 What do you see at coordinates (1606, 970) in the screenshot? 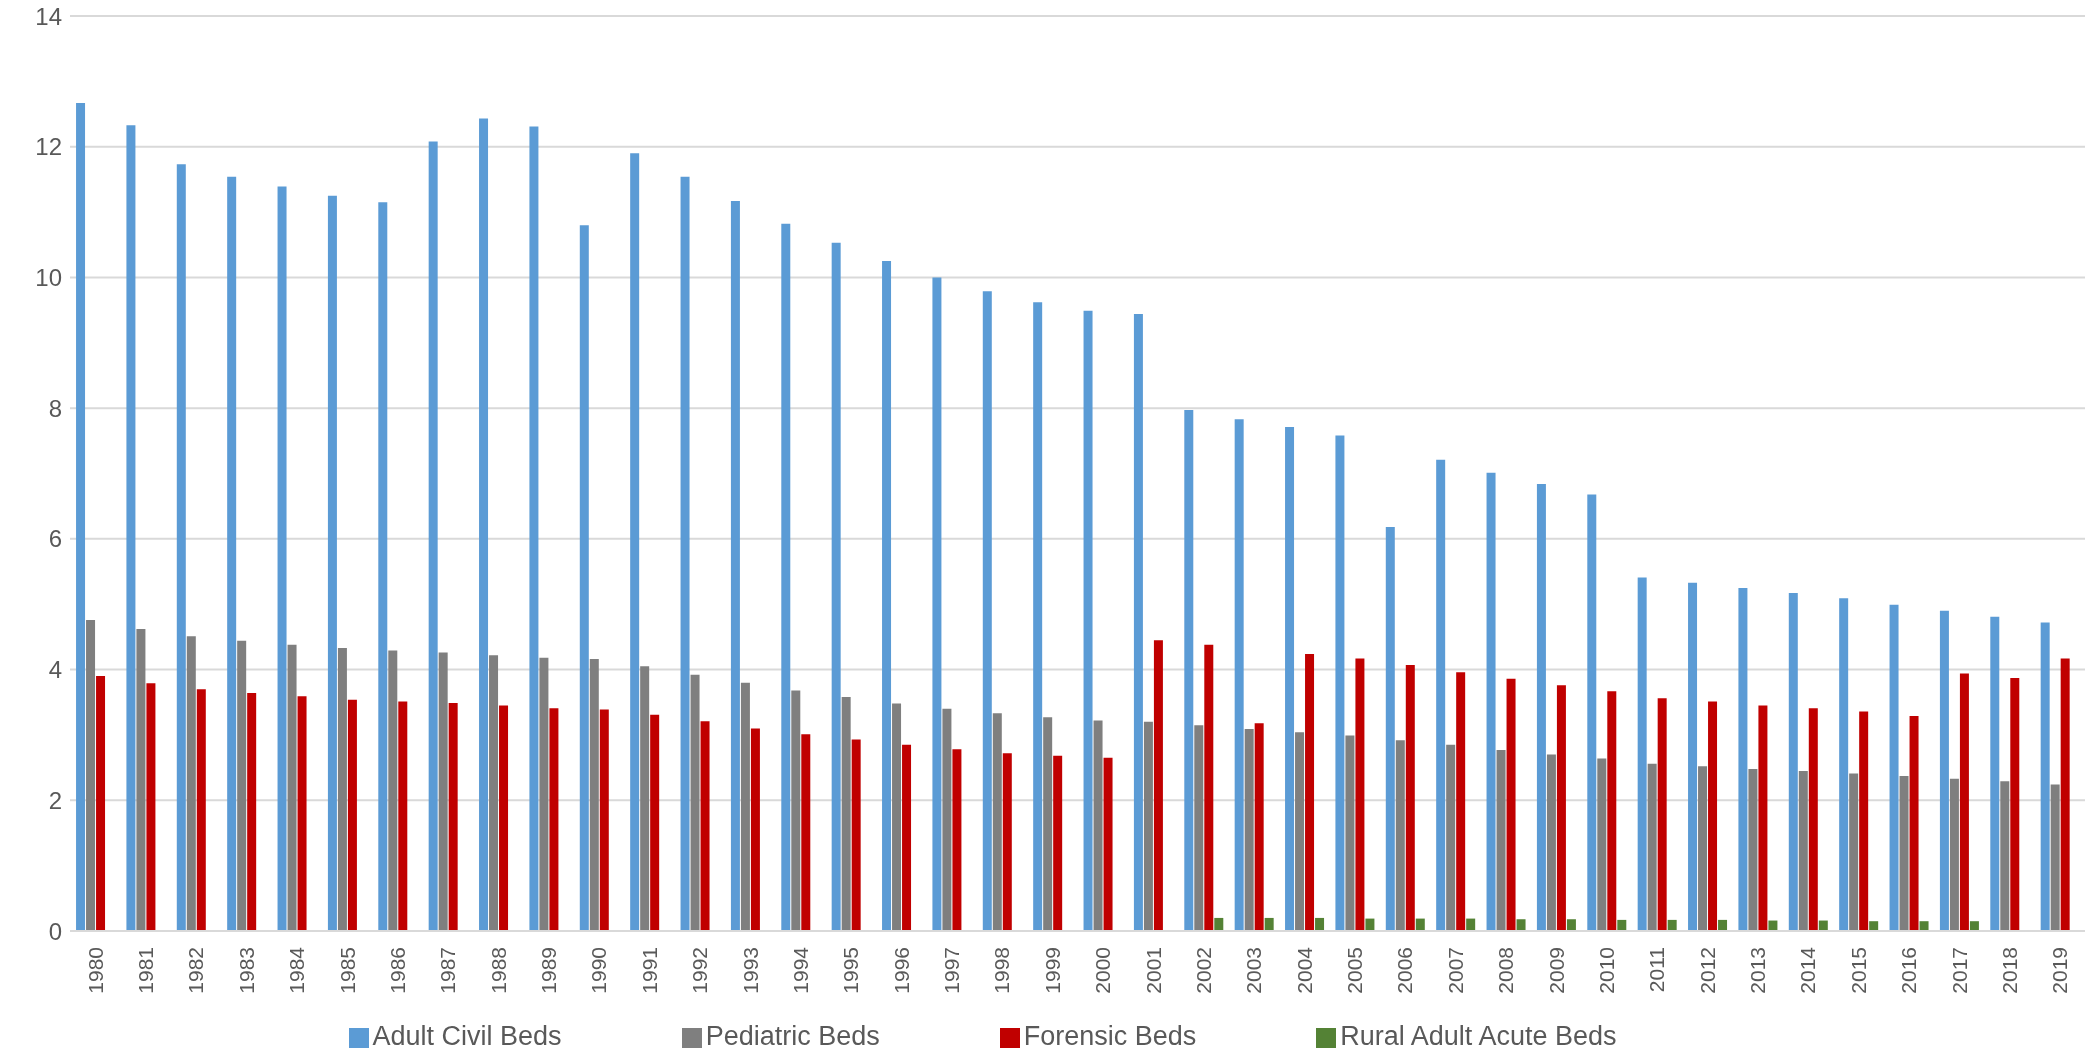
I see `x-tick-label: 2010` at bounding box center [1606, 970].